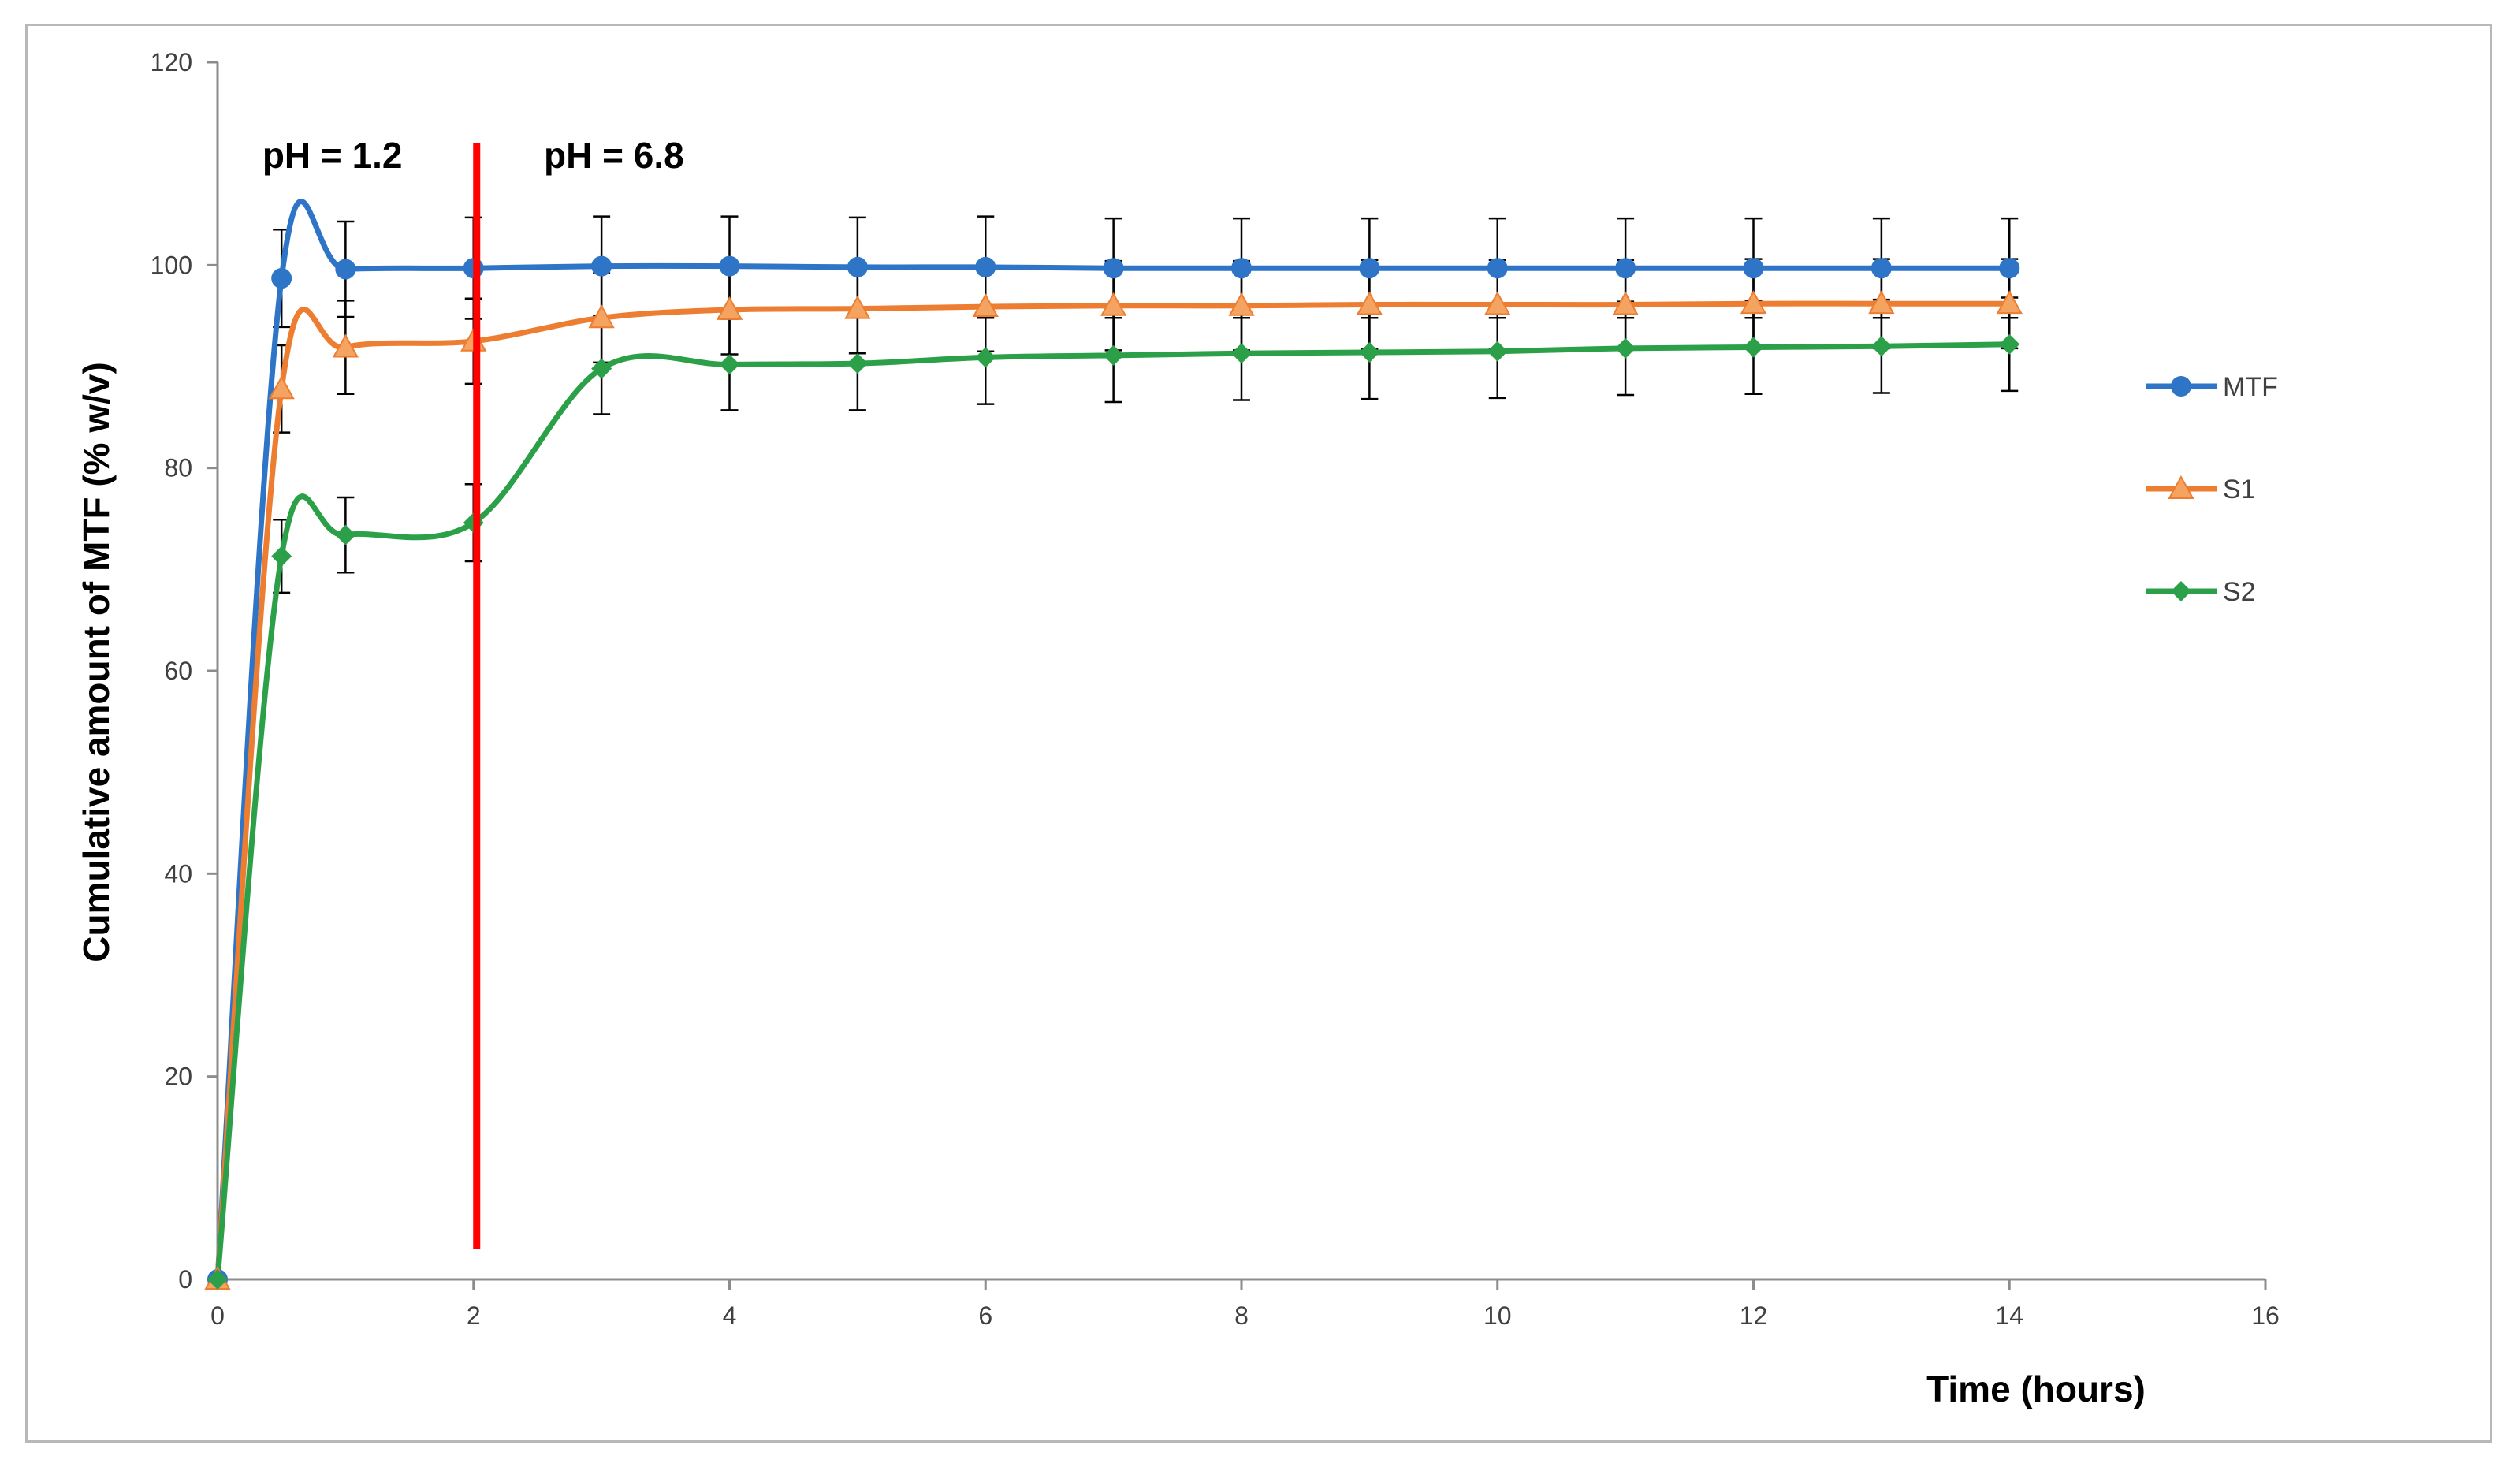 The height and width of the screenshot is (1467, 2520). What do you see at coordinates (474, 1315) in the screenshot?
I see `x-tick-label: 2` at bounding box center [474, 1315].